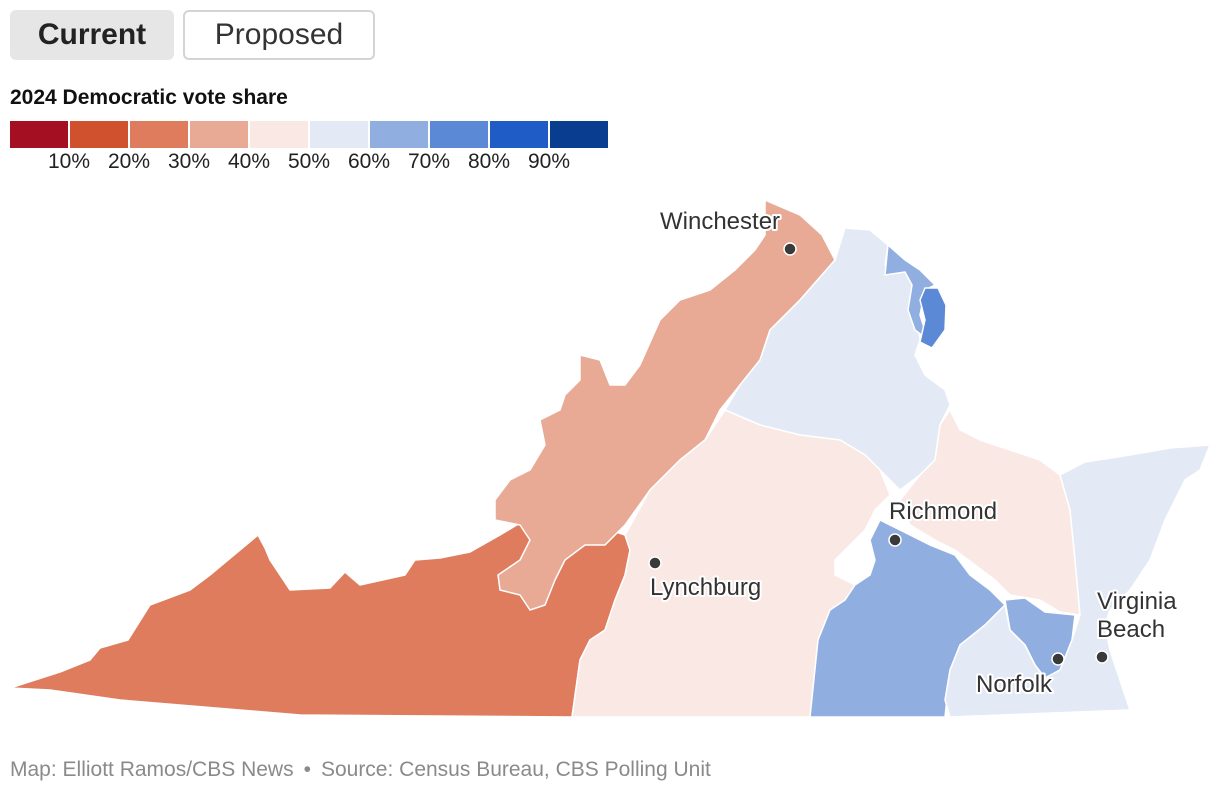 The height and width of the screenshot is (798, 1220). What do you see at coordinates (92, 35) in the screenshot?
I see `current-button: Current` at bounding box center [92, 35].